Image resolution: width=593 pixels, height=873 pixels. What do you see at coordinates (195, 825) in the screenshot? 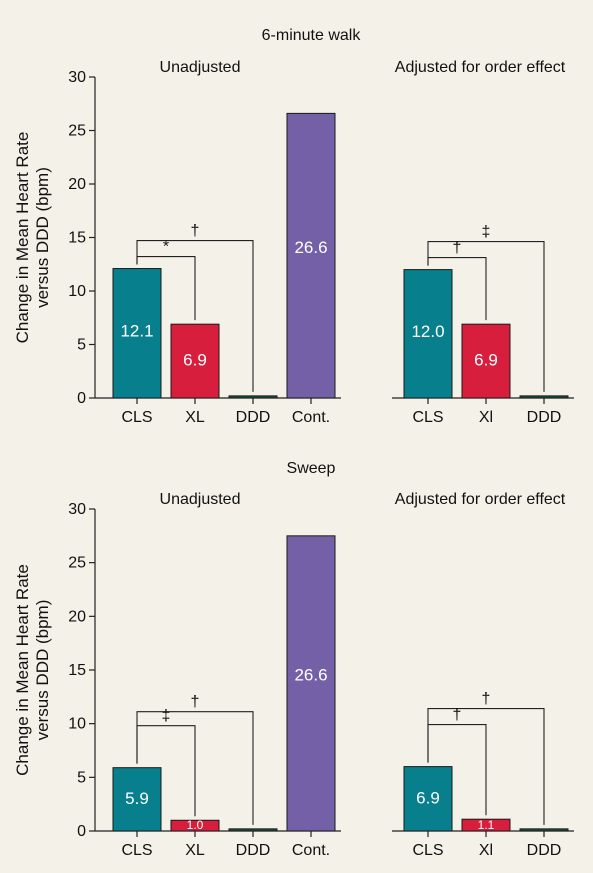
I see `data-label: 1.0` at bounding box center [195, 825].